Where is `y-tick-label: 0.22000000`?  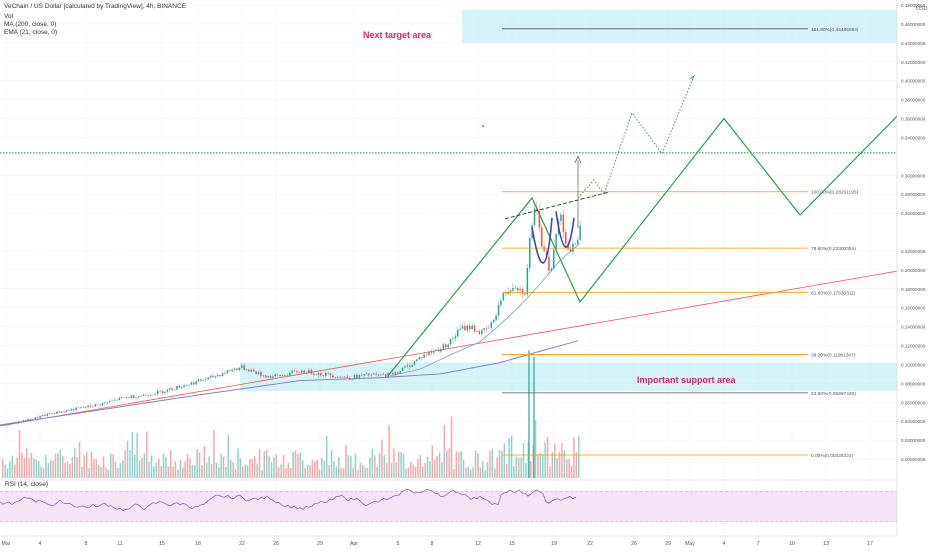 y-tick-label: 0.22000000 is located at coordinates (913, 251).